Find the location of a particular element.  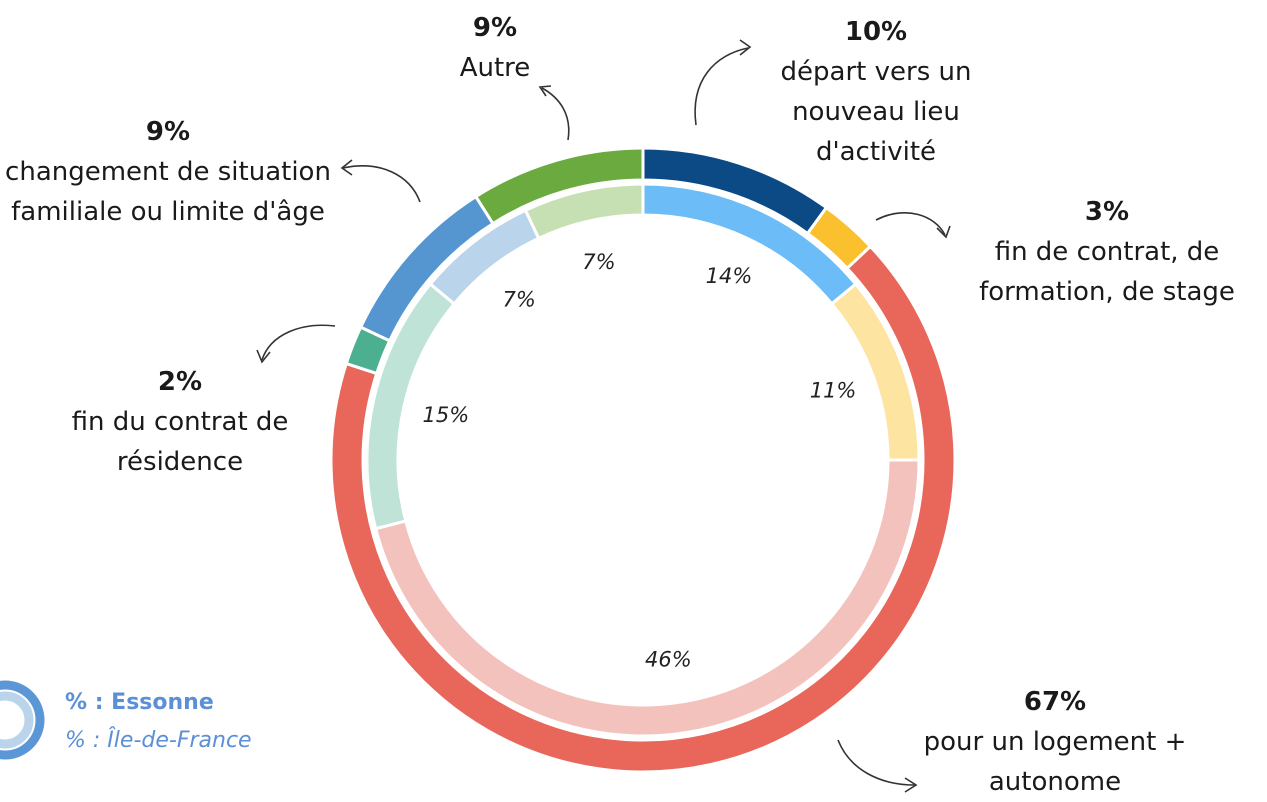

category-label: 2% fin du contrat de résidence is located at coordinates (180, 422).